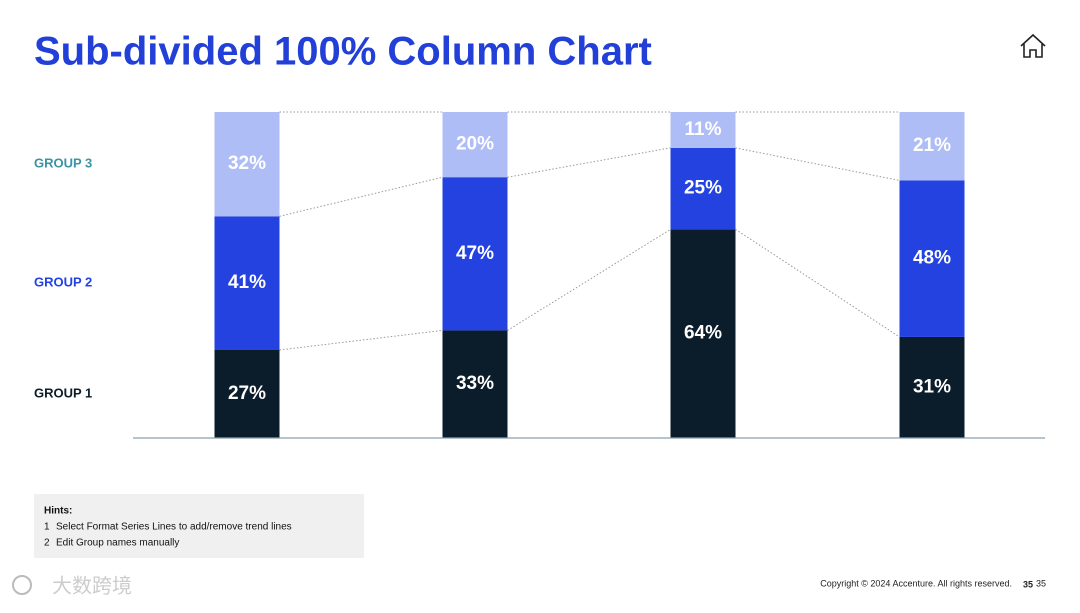  I want to click on value-label: 21%, so click(932, 145).